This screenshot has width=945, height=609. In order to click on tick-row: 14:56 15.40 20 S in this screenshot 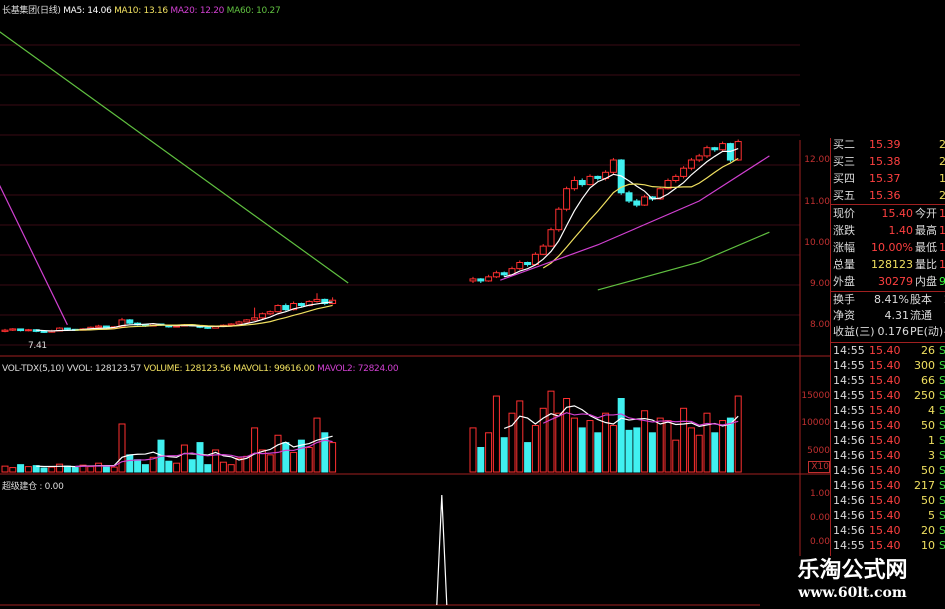, I will do `click(889, 531)`.